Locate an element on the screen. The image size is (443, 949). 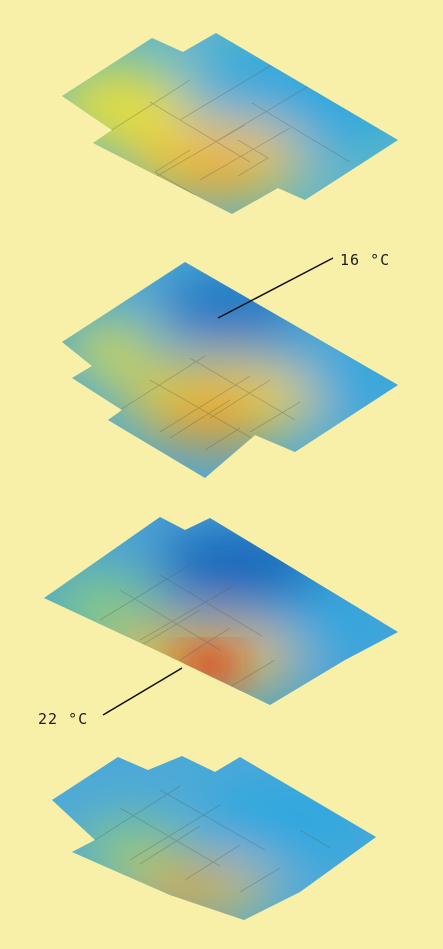
hot-reading-leader-line is located at coordinates (142, 691).